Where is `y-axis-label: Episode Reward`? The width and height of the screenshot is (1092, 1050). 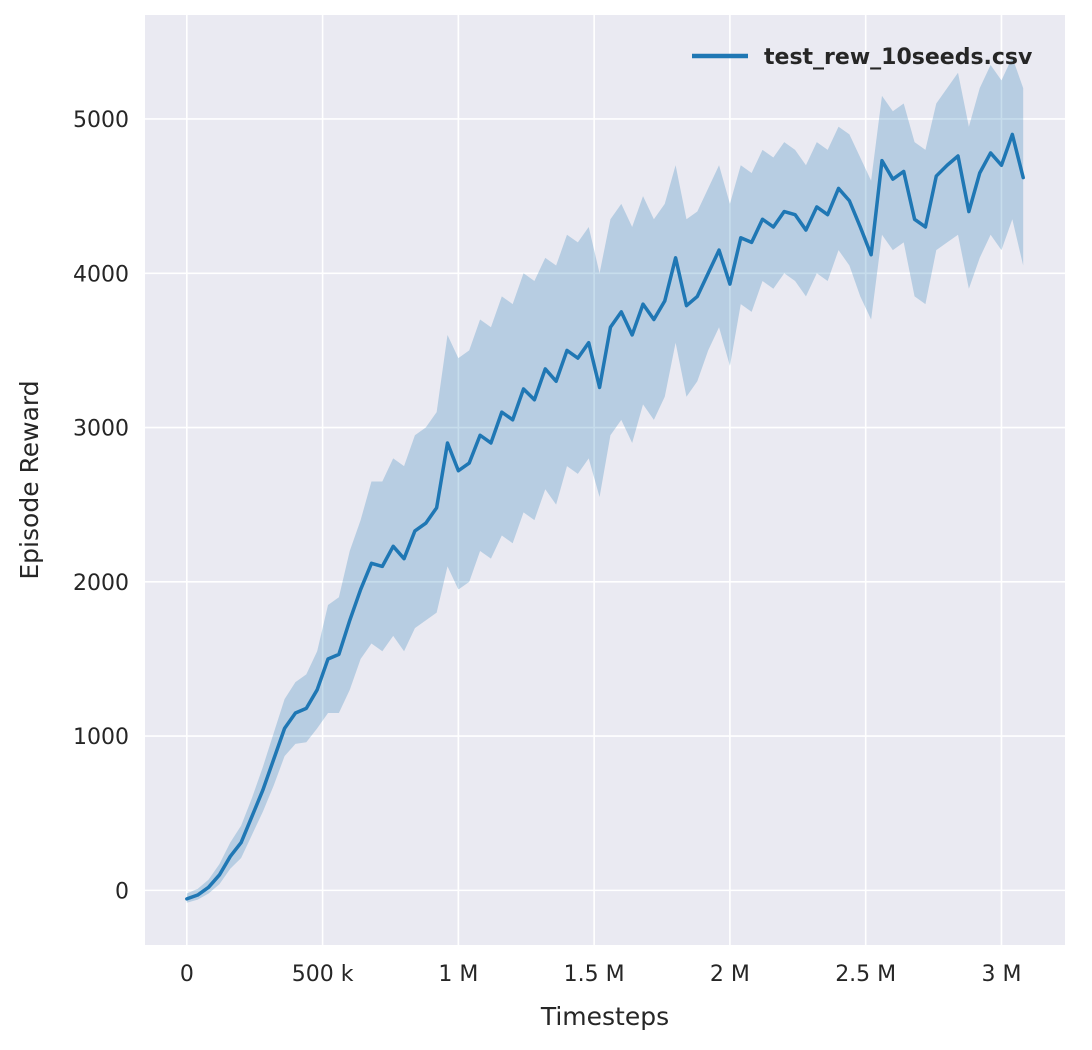
y-axis-label: Episode Reward is located at coordinates (29, 479).